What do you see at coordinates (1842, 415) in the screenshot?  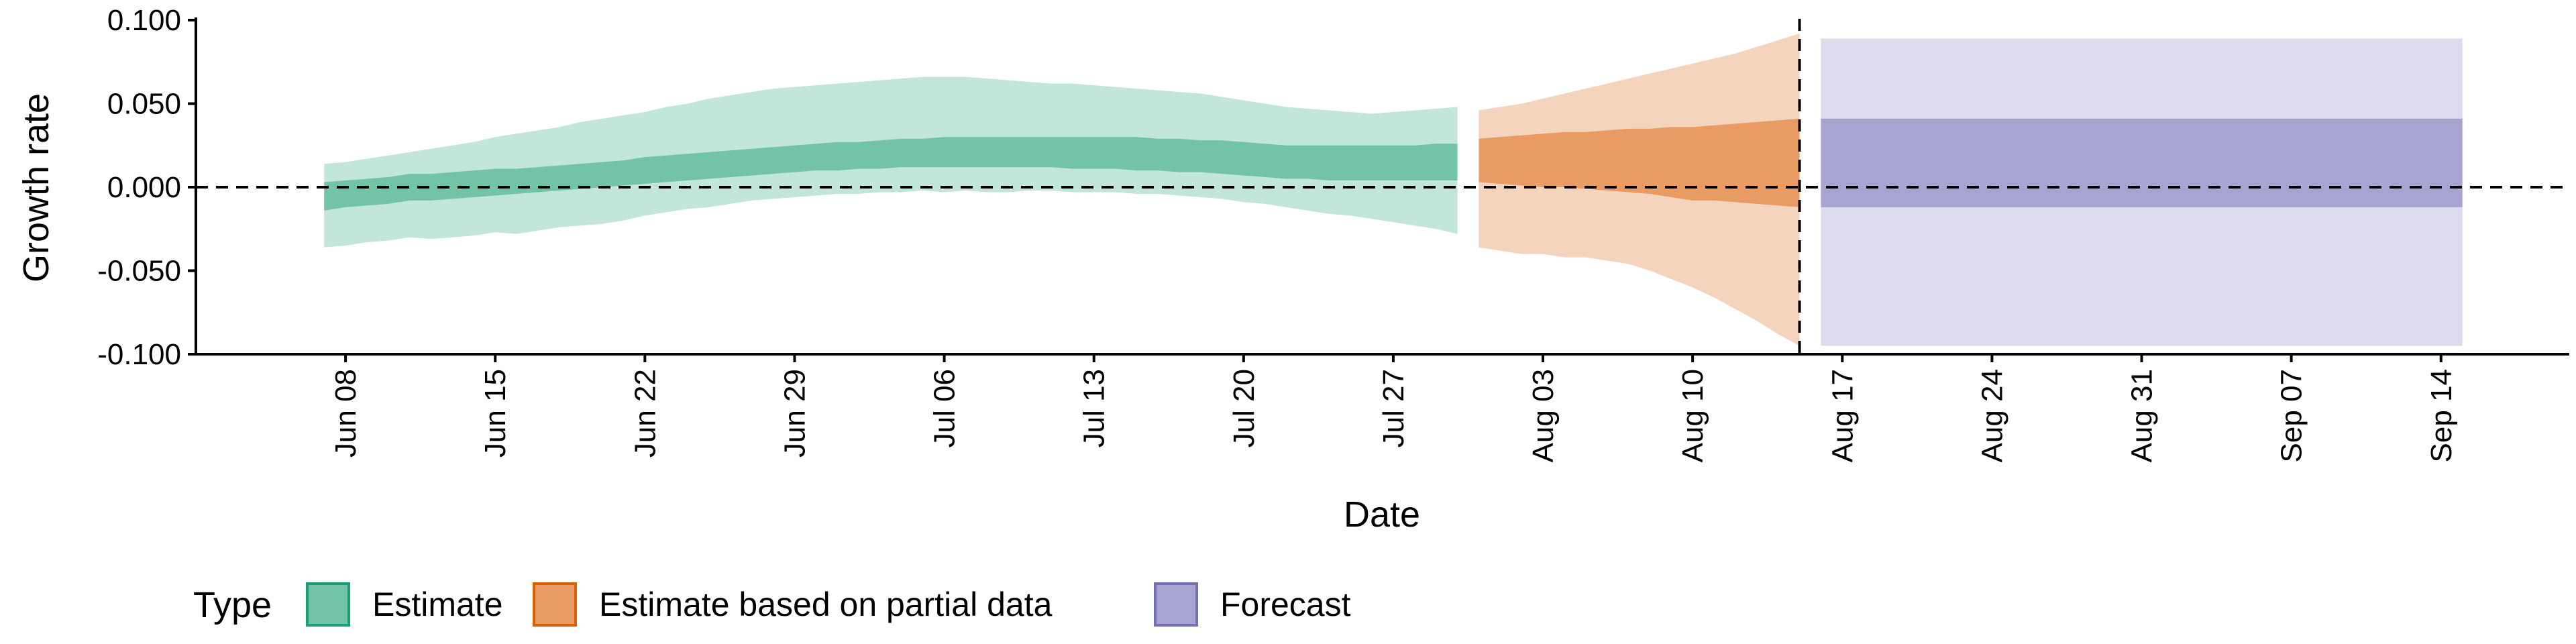 I see `x-tick-label: Aug 17` at bounding box center [1842, 415].